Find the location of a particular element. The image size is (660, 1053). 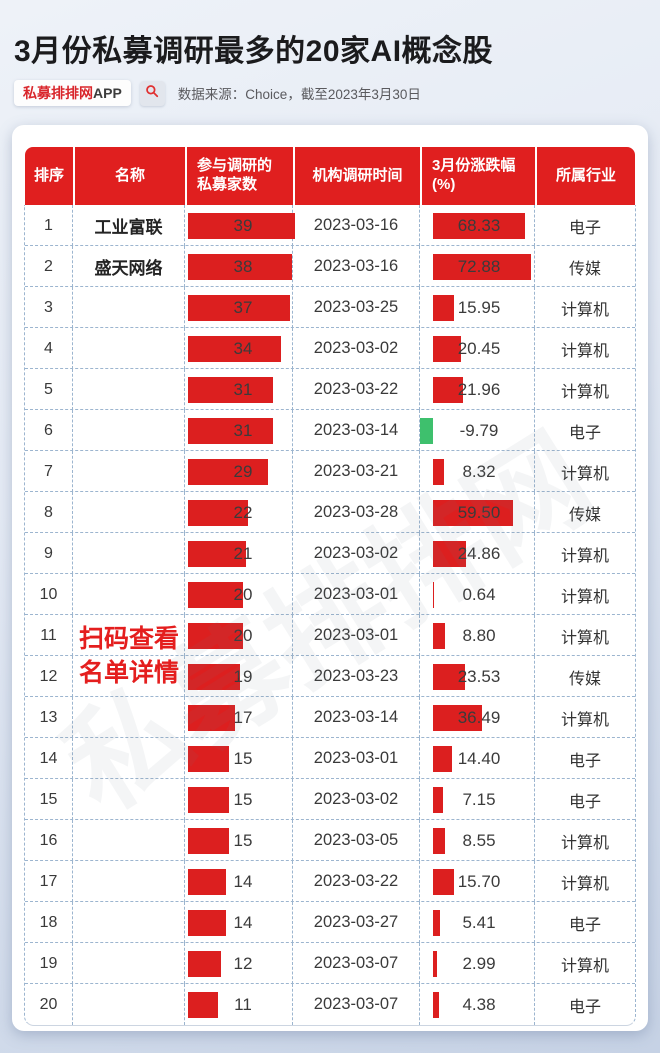

table-row: 10 20 2023-03-01 0.64 计算机 is located at coordinates (330, 594).